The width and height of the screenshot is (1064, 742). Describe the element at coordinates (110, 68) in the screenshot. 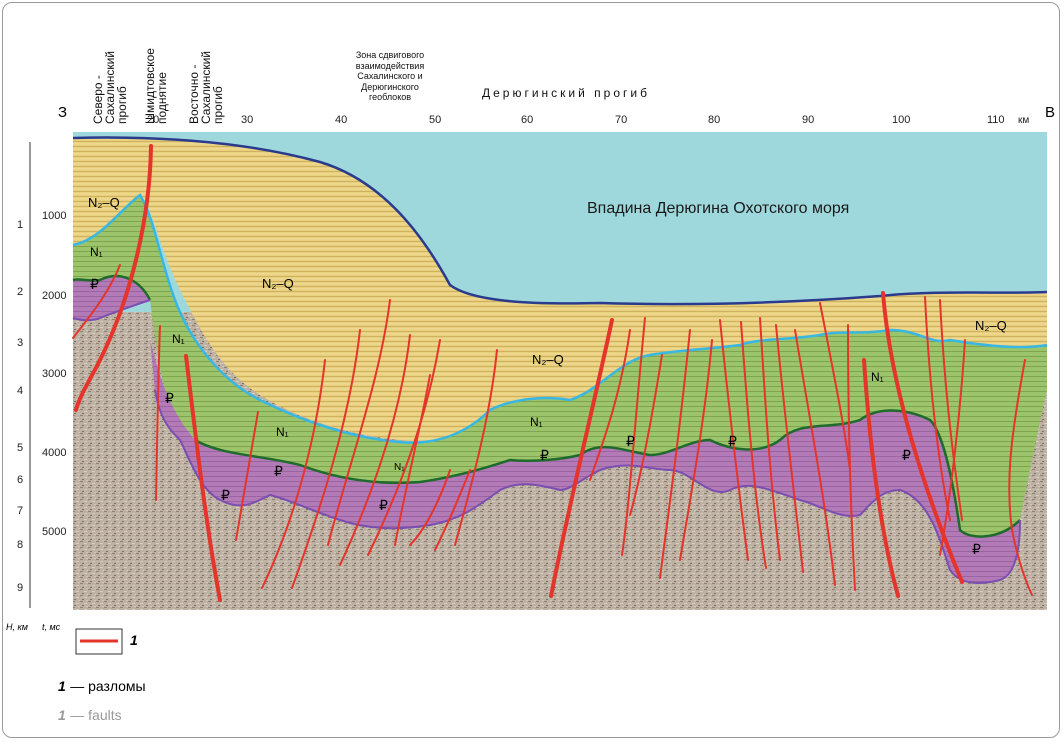

I see `structure-north-sakhalin: Северо - Сахалинский прогиб` at that location.